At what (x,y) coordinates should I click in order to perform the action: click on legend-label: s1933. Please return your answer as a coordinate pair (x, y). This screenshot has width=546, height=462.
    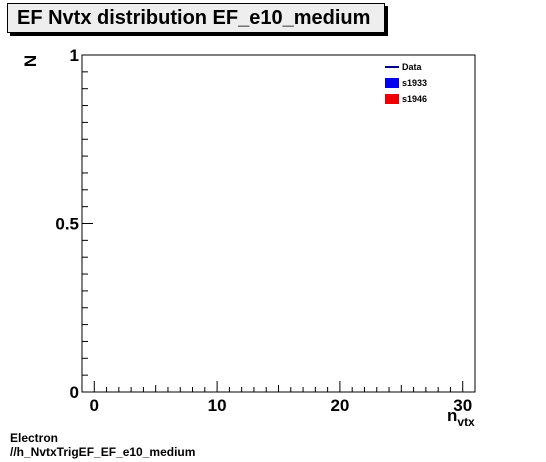
    Looking at the image, I should click on (414, 83).